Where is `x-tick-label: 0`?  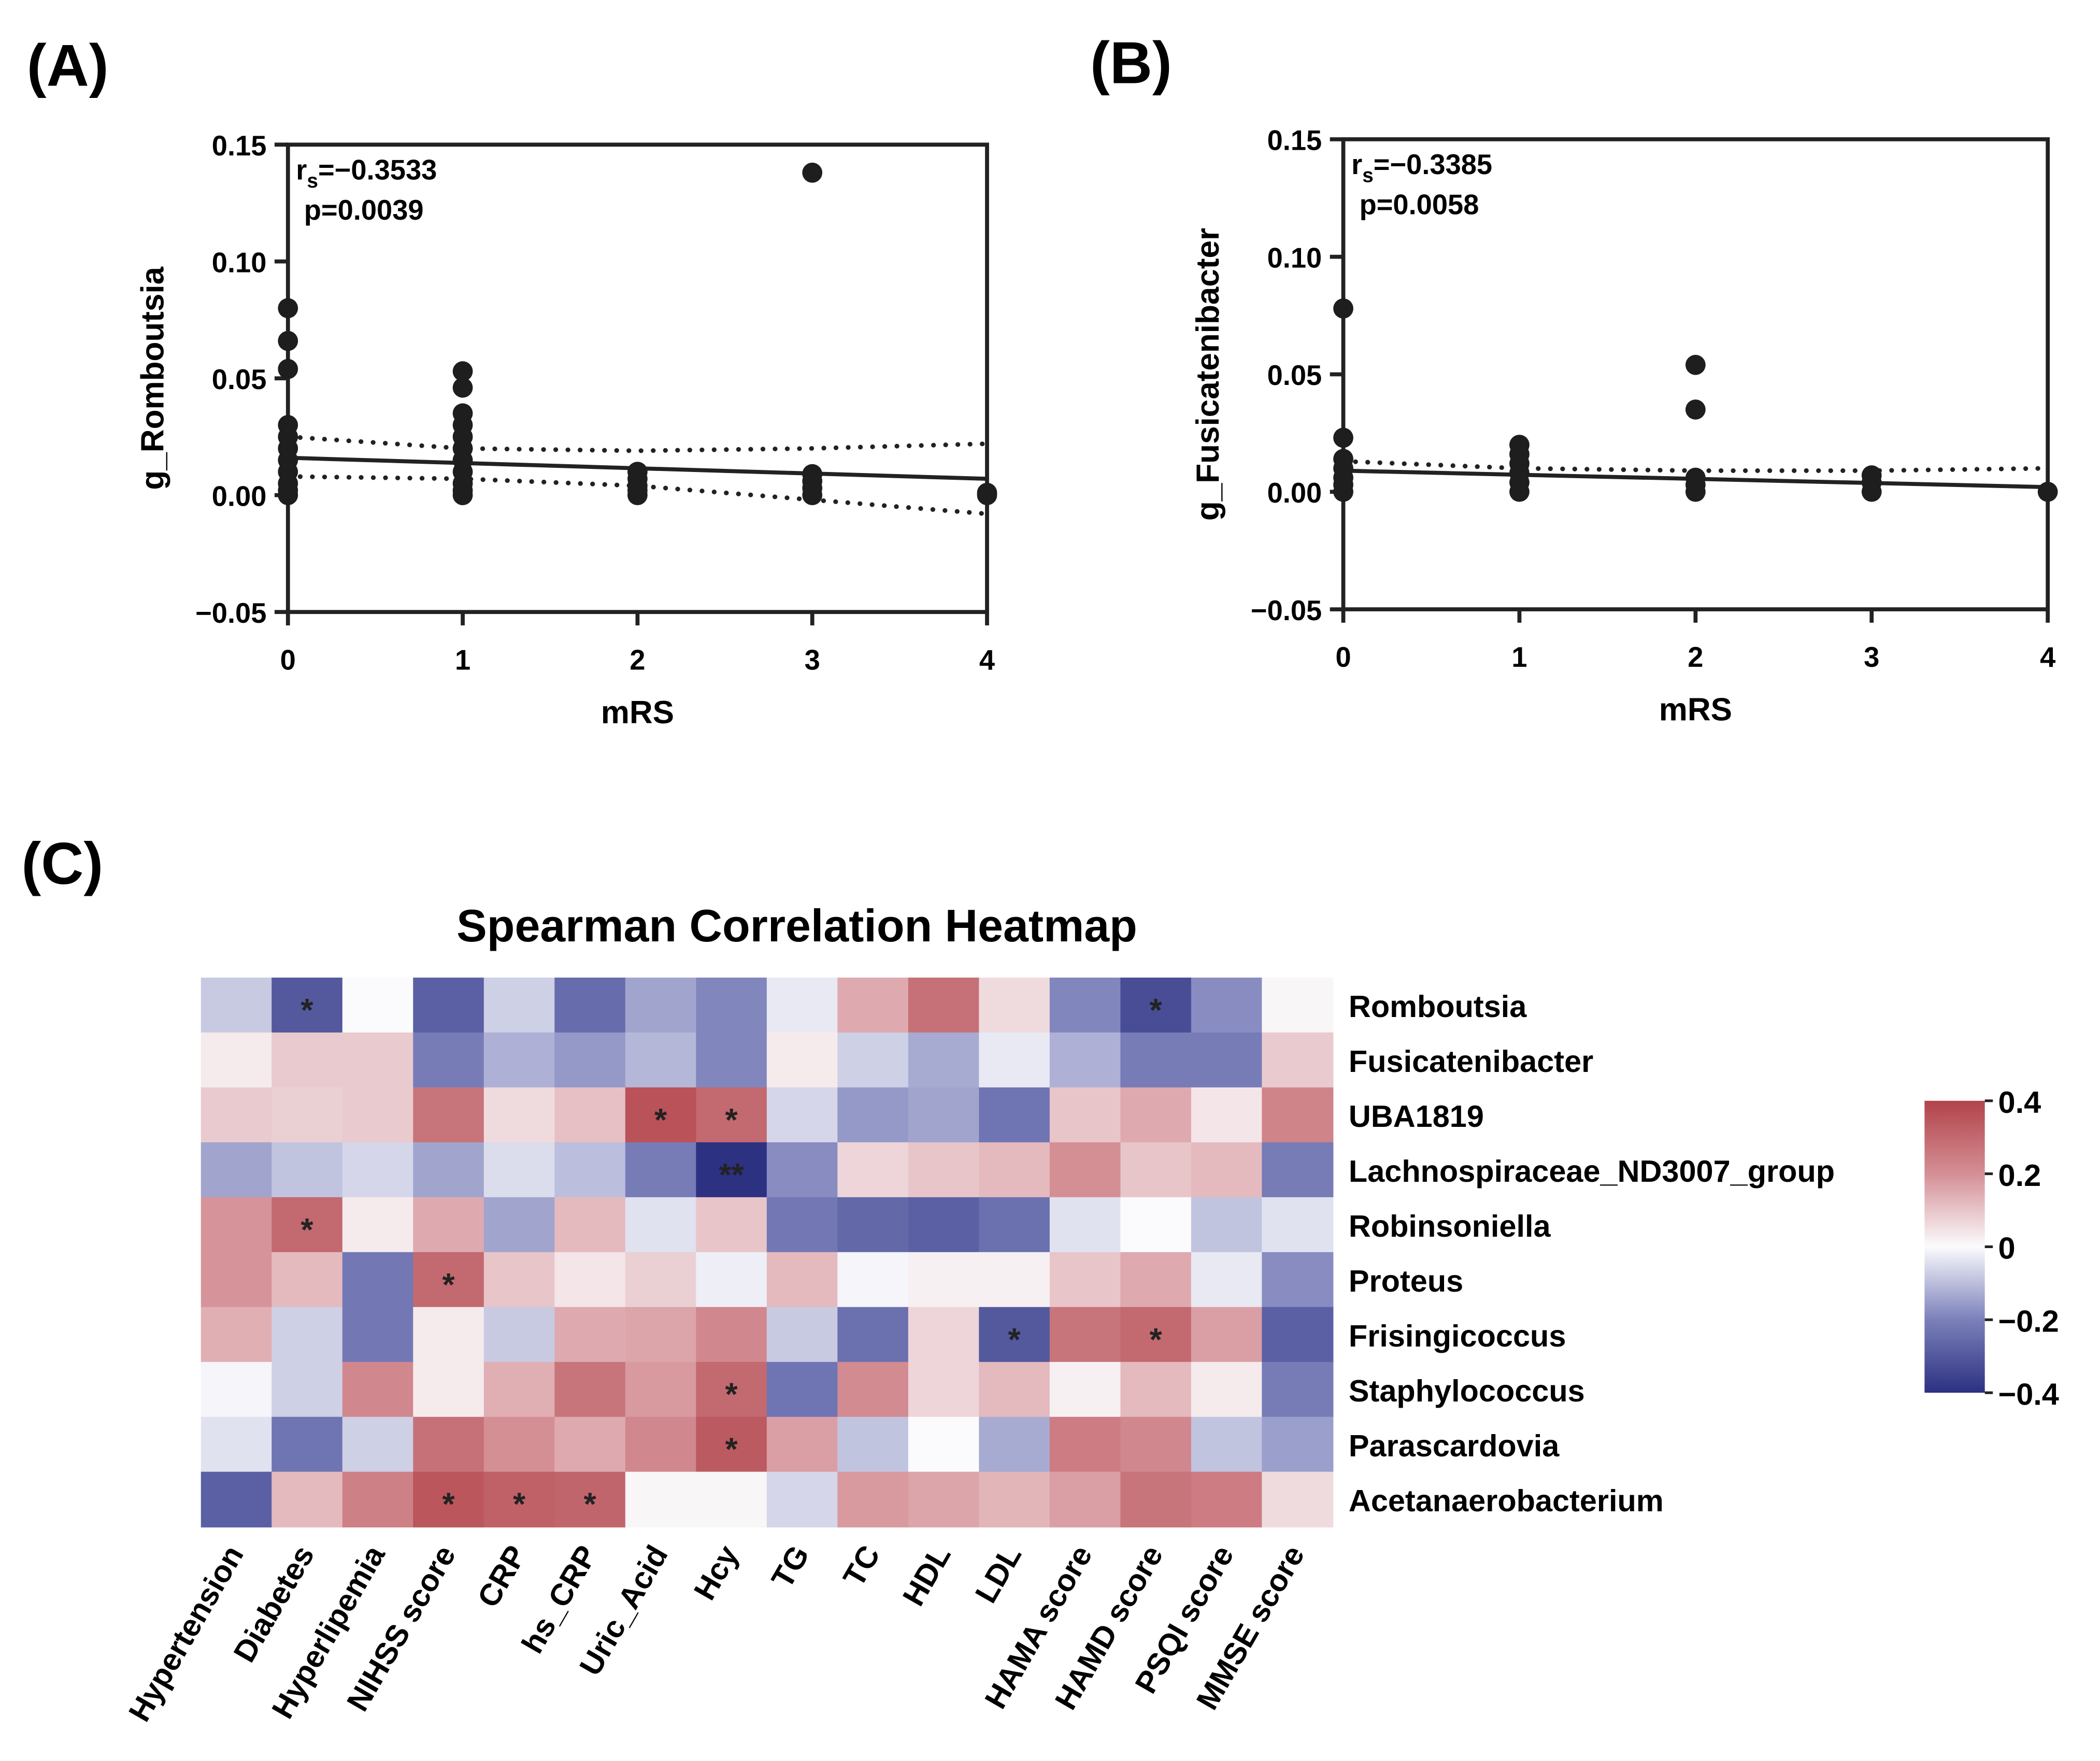
x-tick-label: 0 is located at coordinates (288, 660).